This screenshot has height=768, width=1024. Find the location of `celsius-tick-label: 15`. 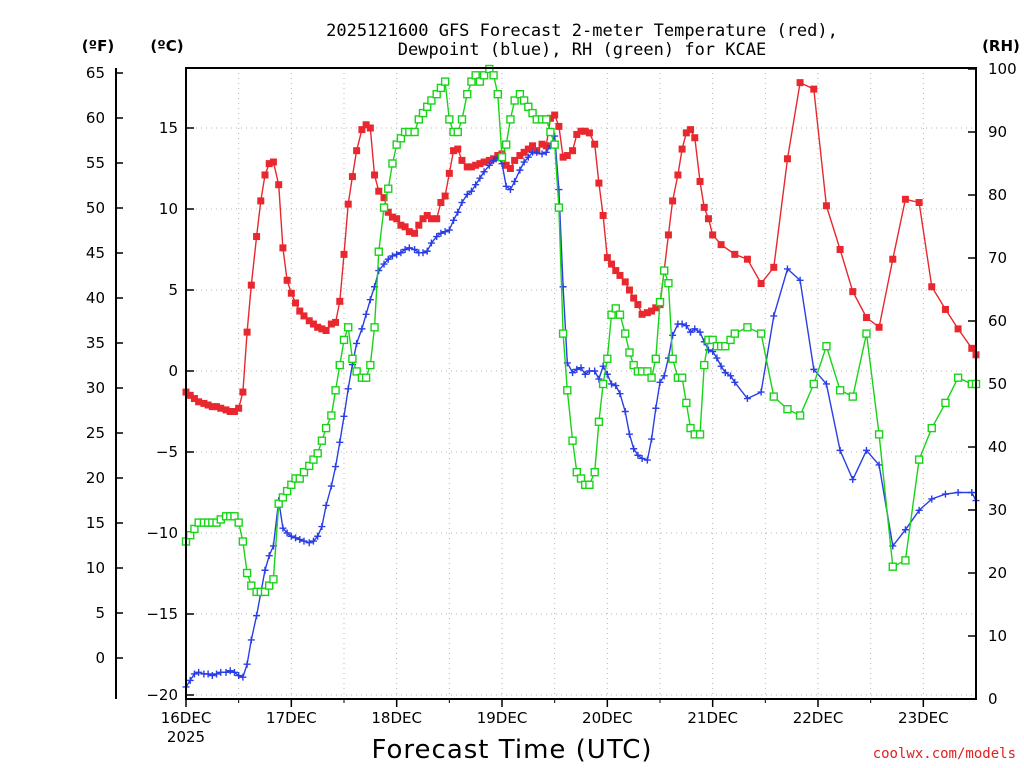

celsius-tick-label: 15 is located at coordinates (168, 128).